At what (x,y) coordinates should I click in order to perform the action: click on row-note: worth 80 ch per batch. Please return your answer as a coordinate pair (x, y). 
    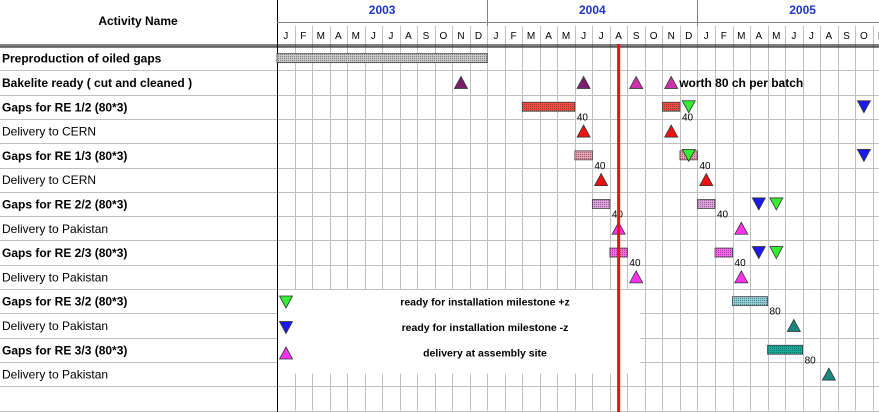
    Looking at the image, I should click on (740, 83).